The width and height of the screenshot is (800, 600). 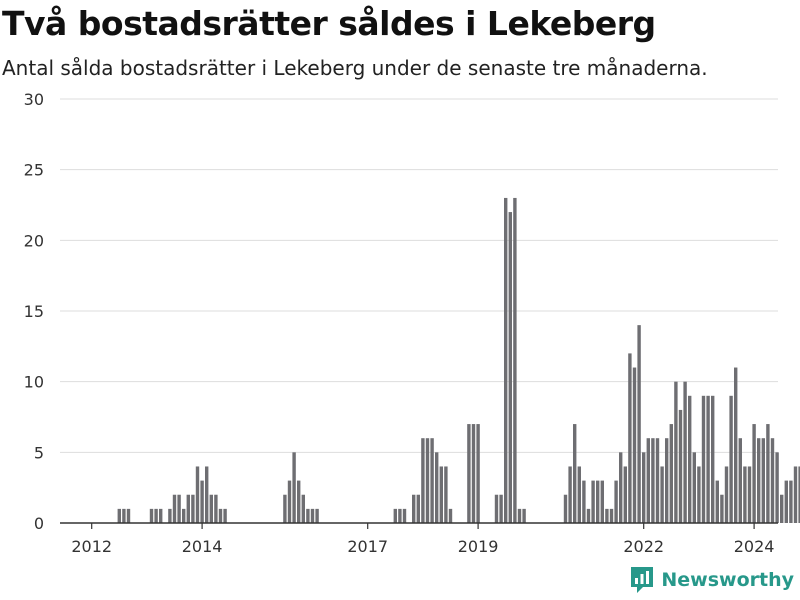 What do you see at coordinates (34, 240) in the screenshot?
I see `y-tick-label: 20` at bounding box center [34, 240].